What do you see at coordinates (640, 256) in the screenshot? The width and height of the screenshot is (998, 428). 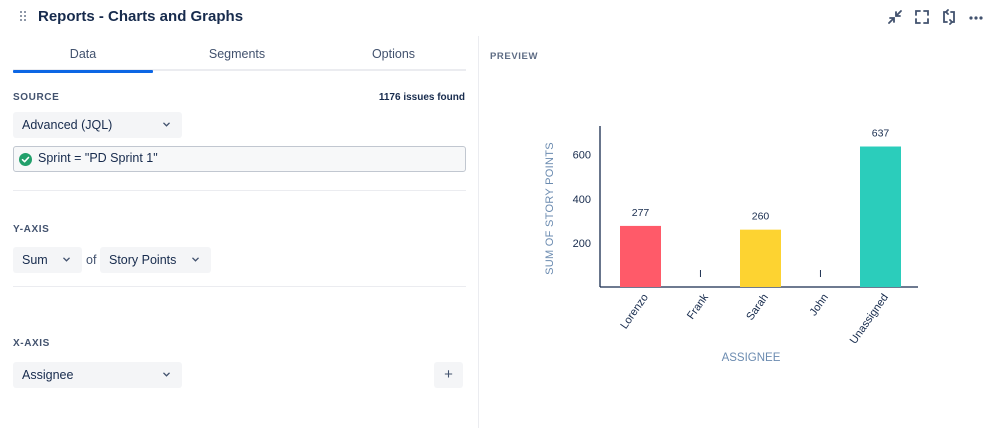 I see `bar-lorenzo` at bounding box center [640, 256].